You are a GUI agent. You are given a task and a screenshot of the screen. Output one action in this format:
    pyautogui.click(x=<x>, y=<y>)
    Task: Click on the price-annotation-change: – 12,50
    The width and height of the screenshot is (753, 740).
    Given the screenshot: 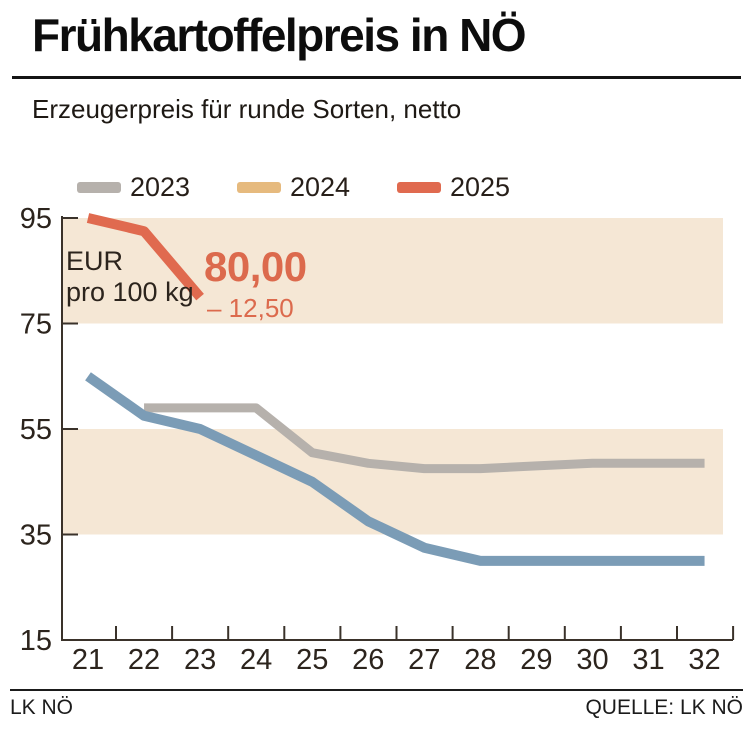 What is the action you would take?
    pyautogui.click(x=250, y=308)
    